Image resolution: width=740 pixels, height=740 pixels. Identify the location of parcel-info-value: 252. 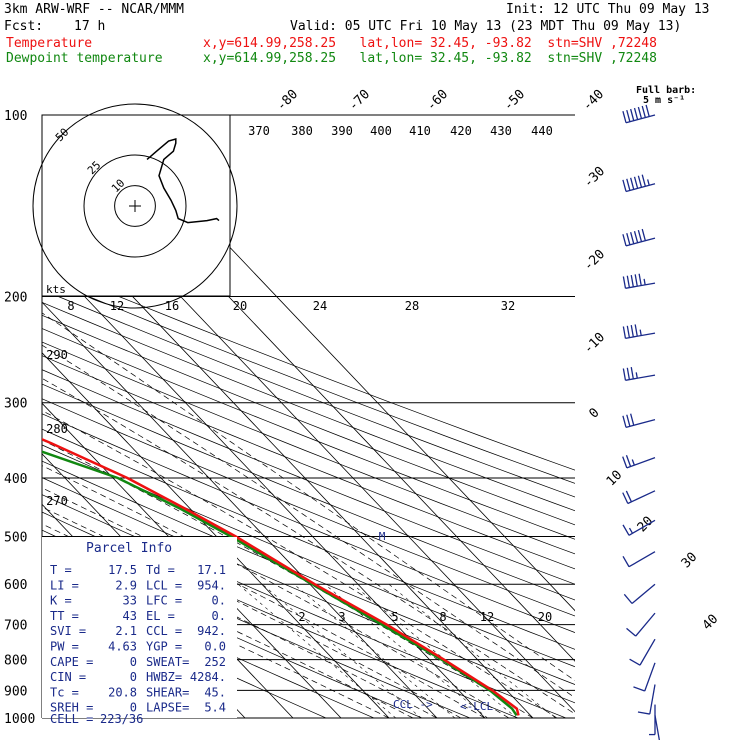
(215, 662).